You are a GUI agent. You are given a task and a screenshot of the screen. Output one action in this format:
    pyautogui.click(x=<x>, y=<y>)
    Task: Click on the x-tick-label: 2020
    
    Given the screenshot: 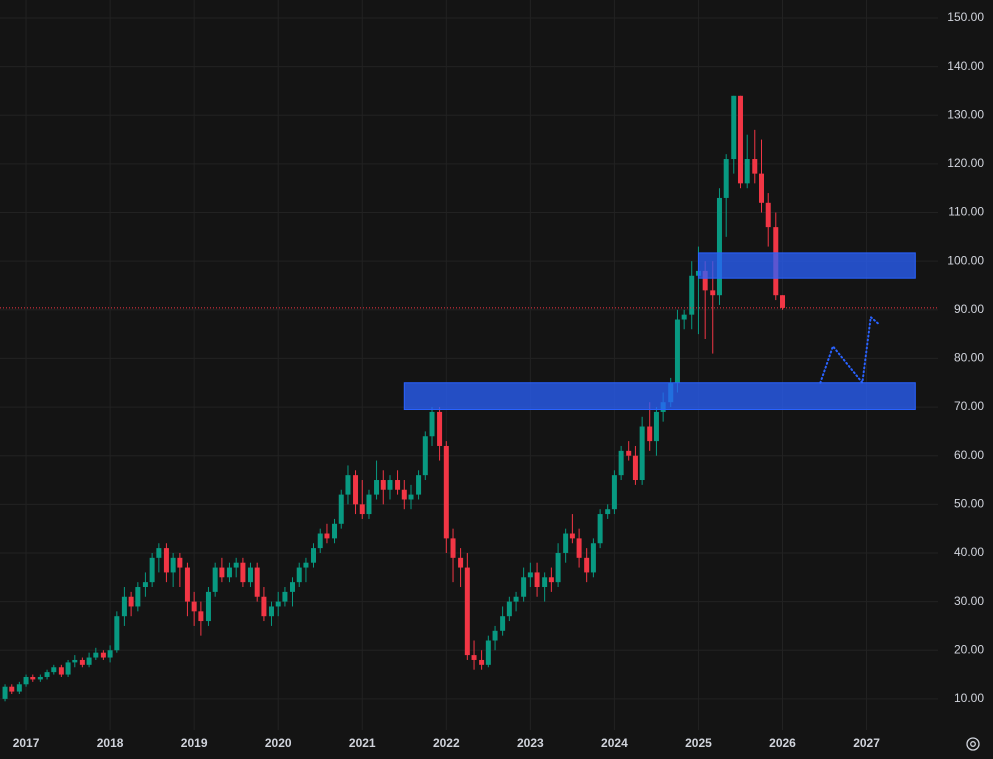 What is the action you would take?
    pyautogui.click(x=278, y=743)
    